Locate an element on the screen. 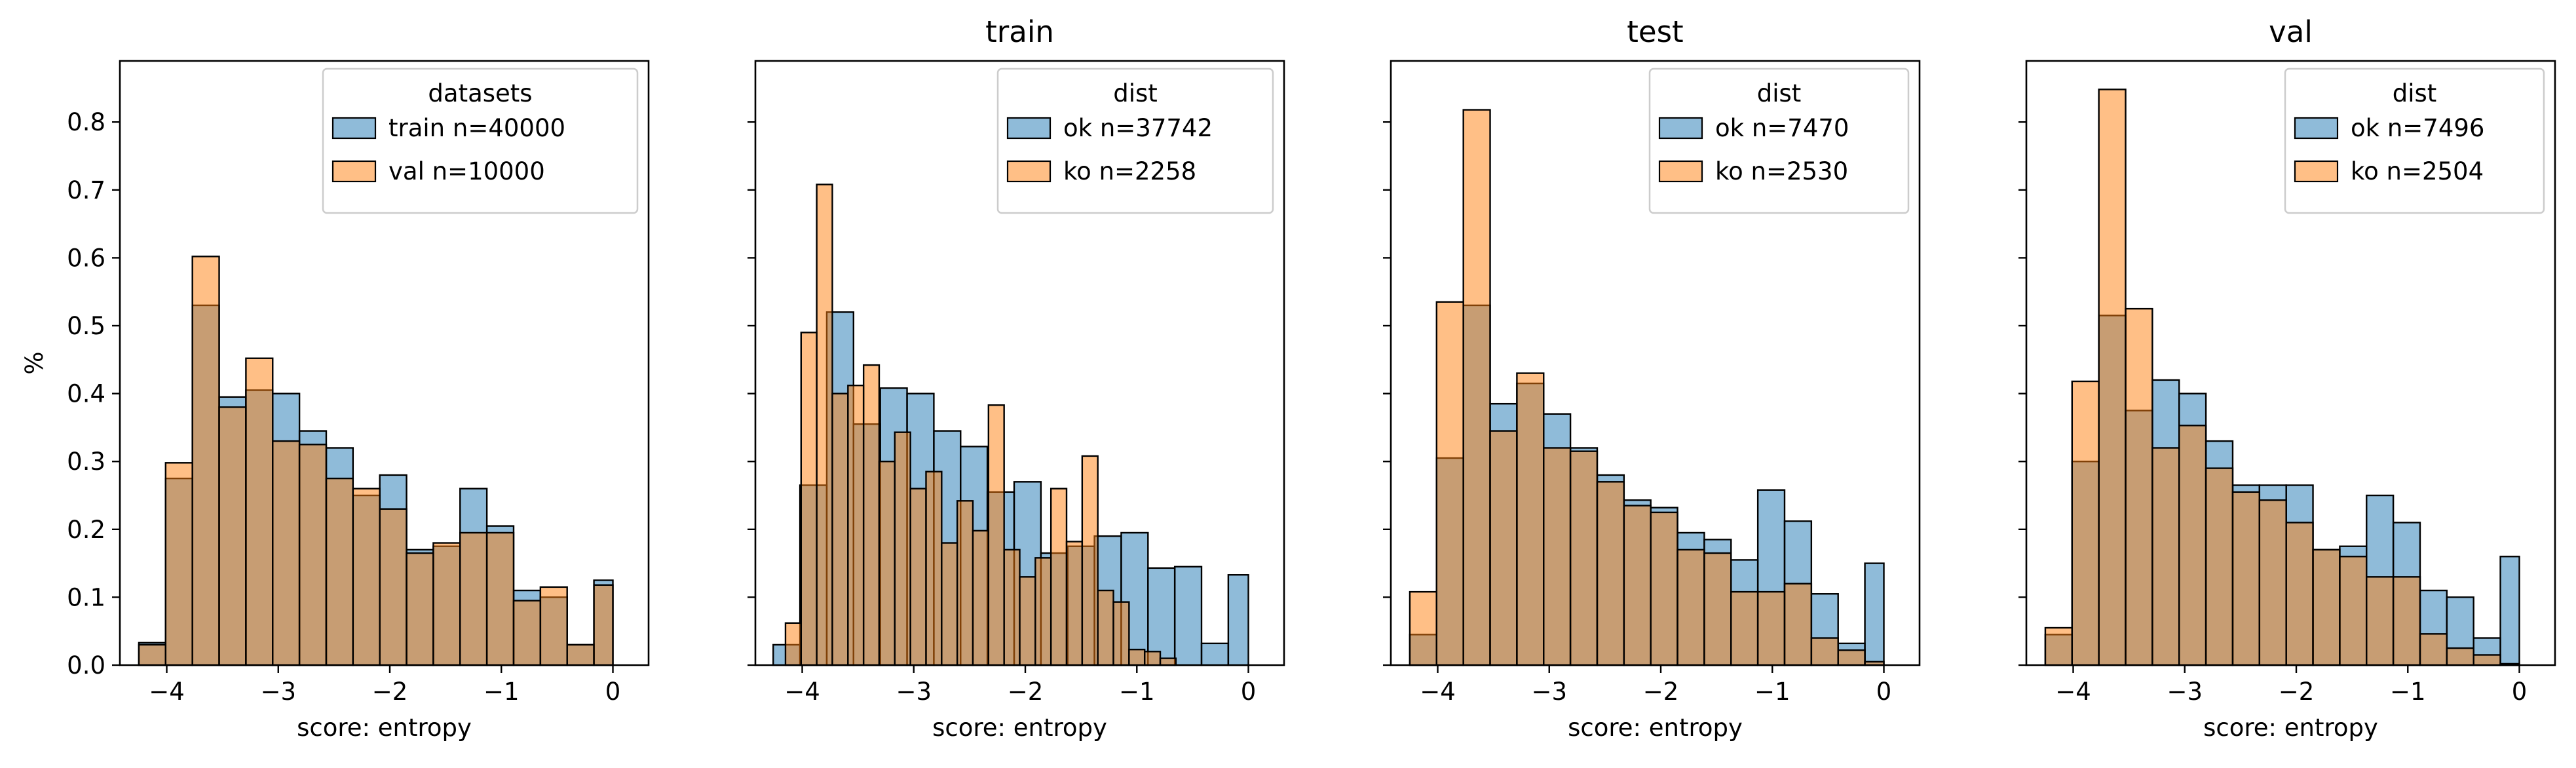 The height and width of the screenshot is (768, 2576). y-tick-label: 0.8 is located at coordinates (86, 122).